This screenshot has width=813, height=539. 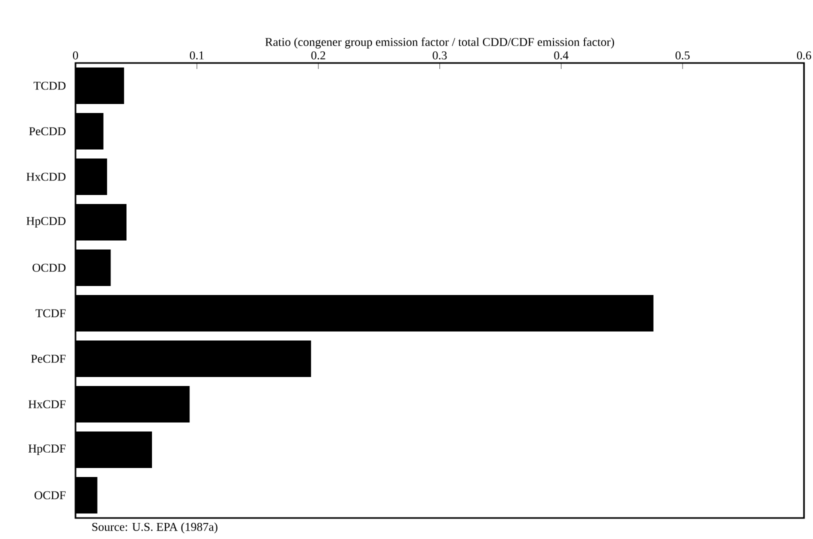 I want to click on y-tick-label: HxCDD, so click(x=46, y=176).